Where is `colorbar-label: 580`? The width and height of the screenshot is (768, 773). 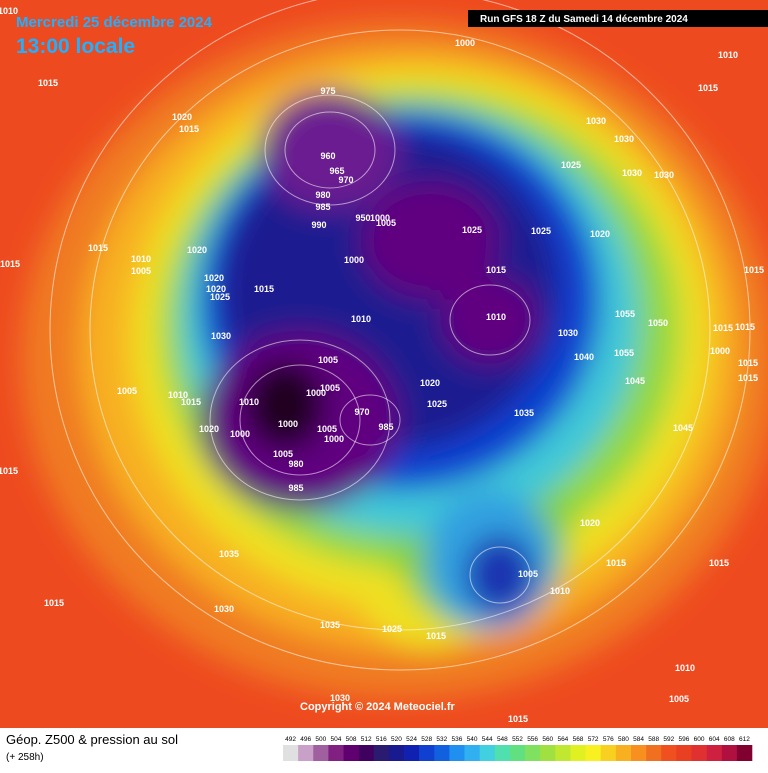
colorbar-label: 580 is located at coordinates (623, 739).